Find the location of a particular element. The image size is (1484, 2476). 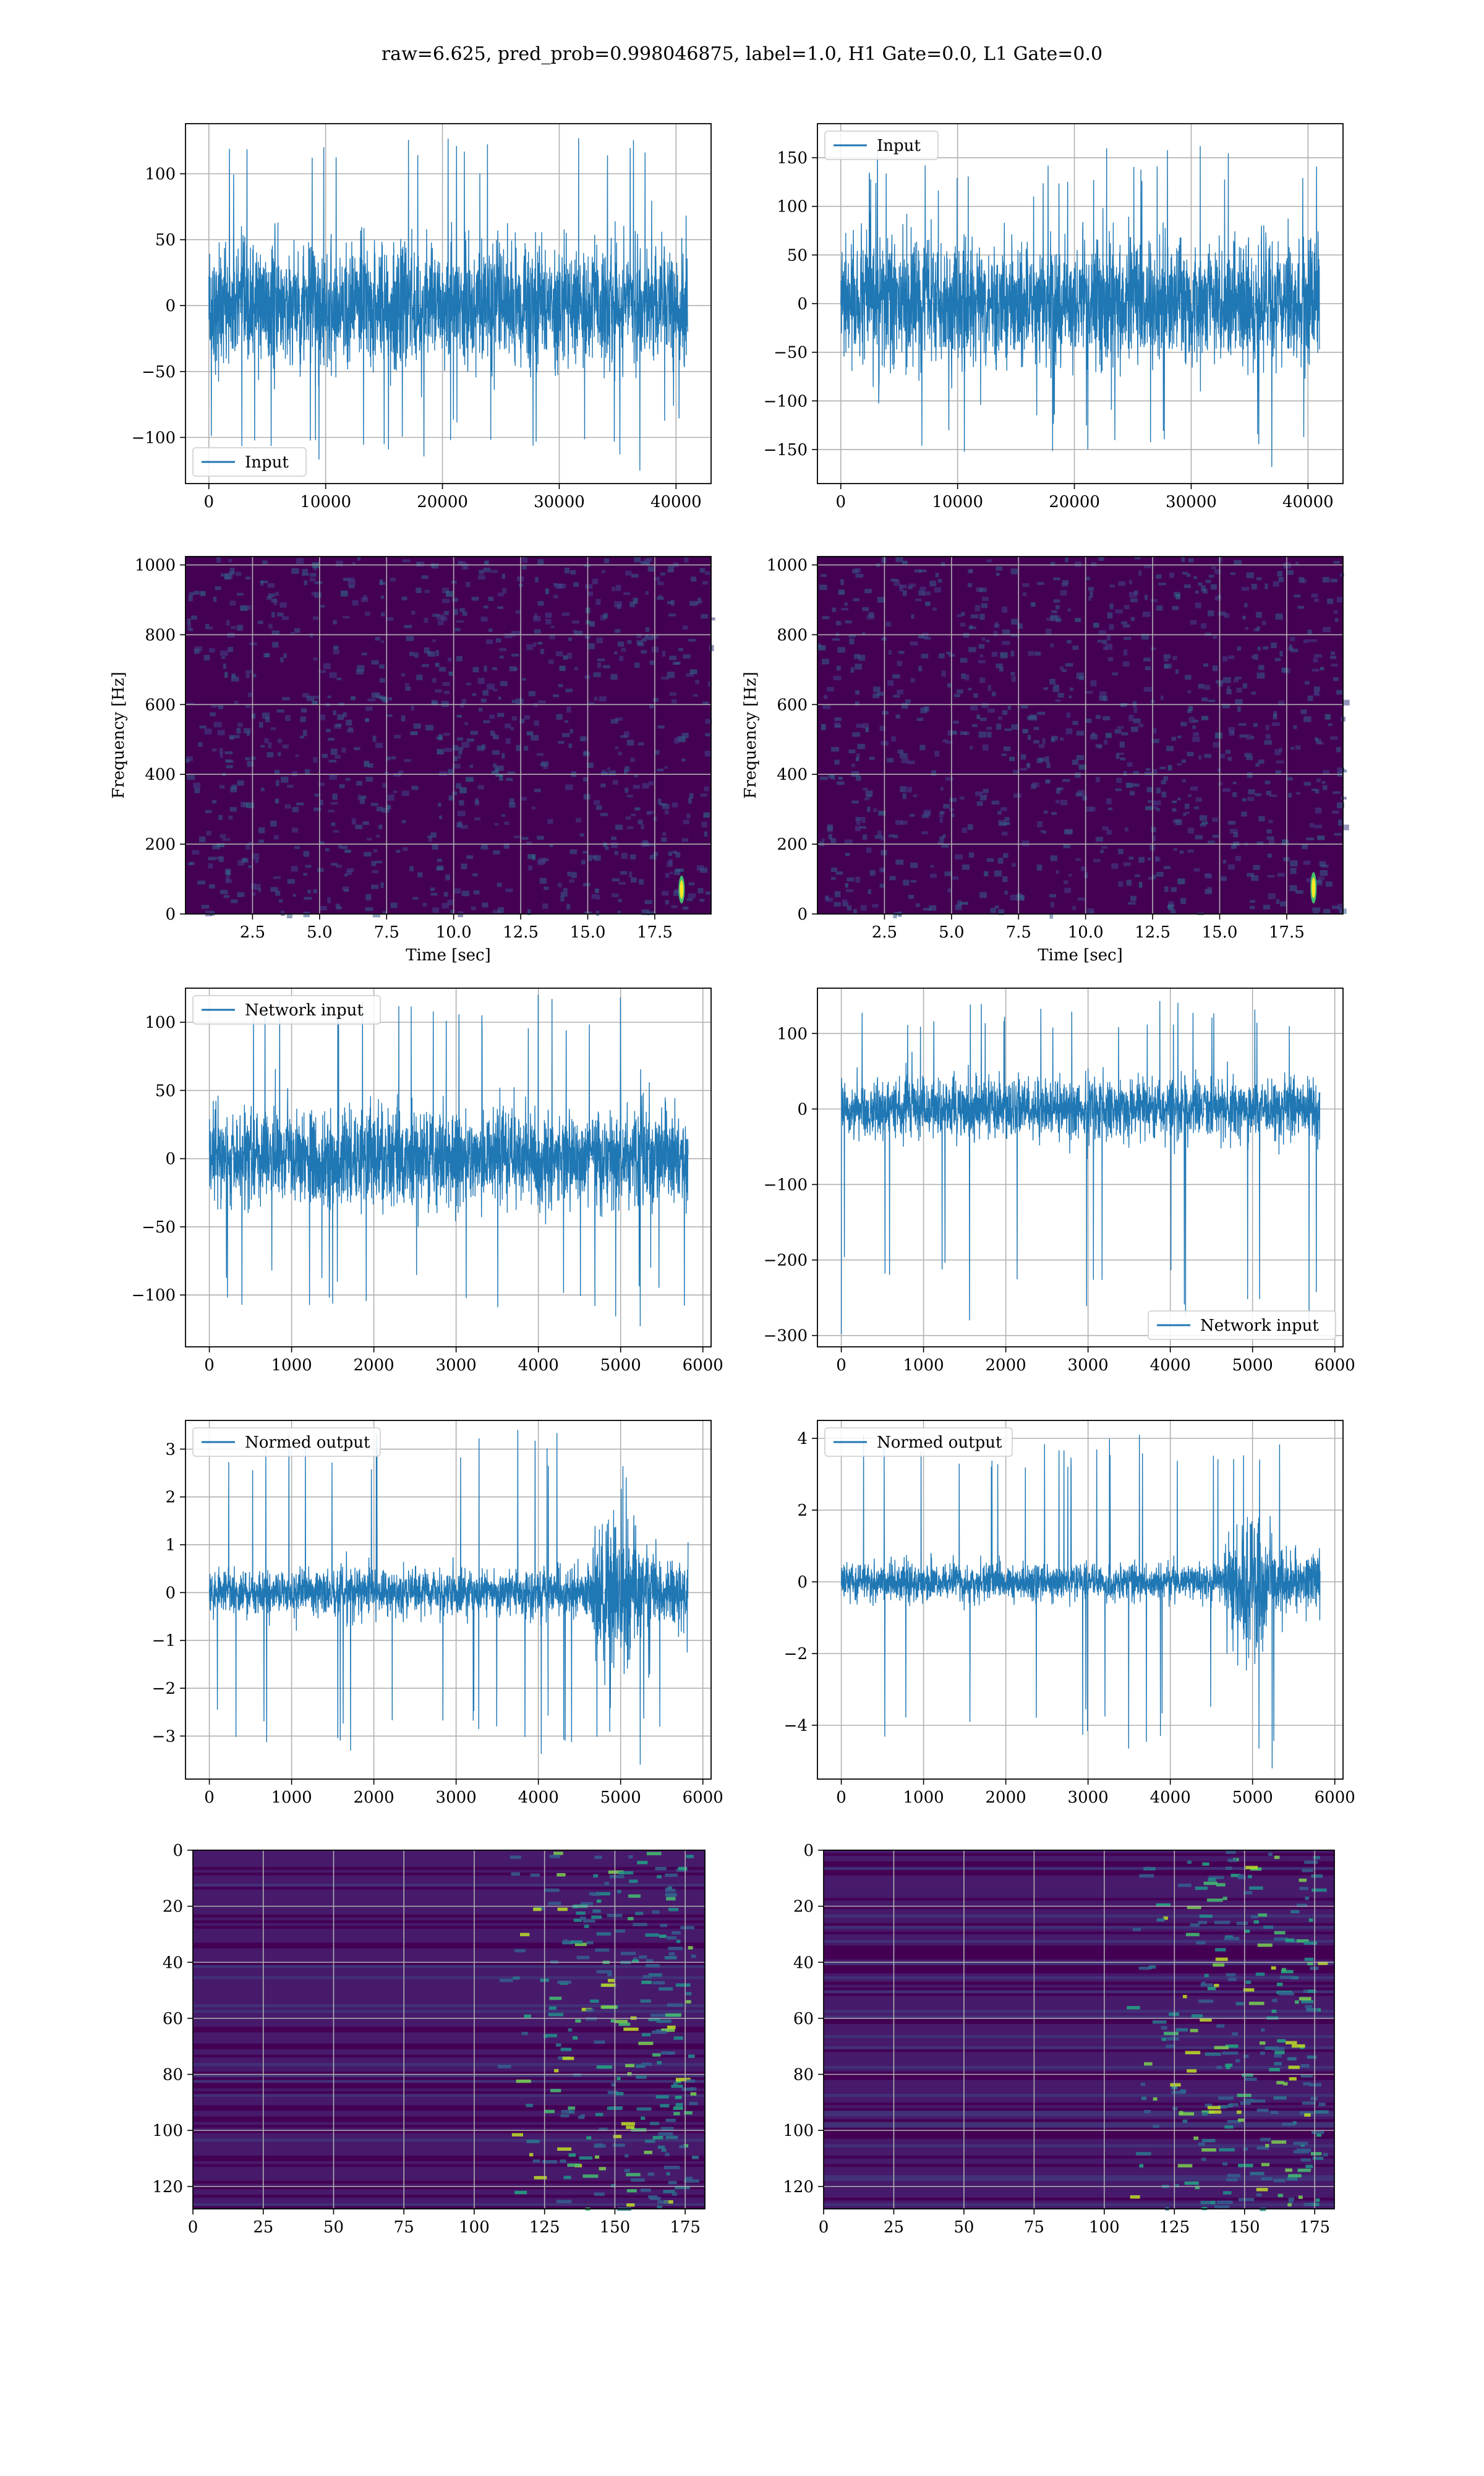

x-tick-label: 3000 is located at coordinates (1088, 1797).